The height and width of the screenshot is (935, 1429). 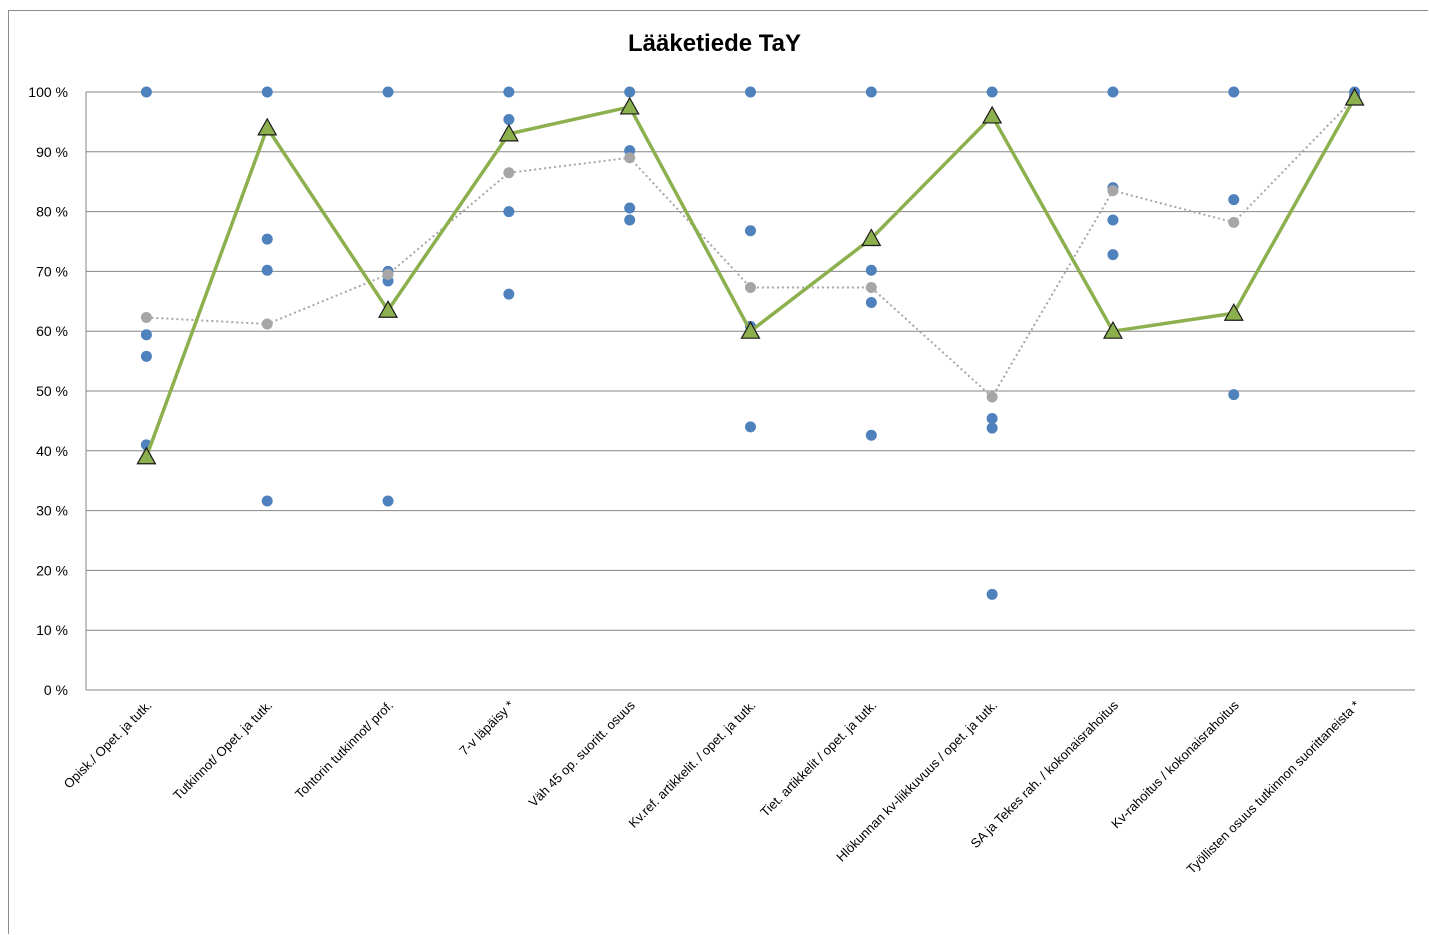 What do you see at coordinates (486, 728) in the screenshot?
I see `x-tick-label: 7-v läpäisy *` at bounding box center [486, 728].